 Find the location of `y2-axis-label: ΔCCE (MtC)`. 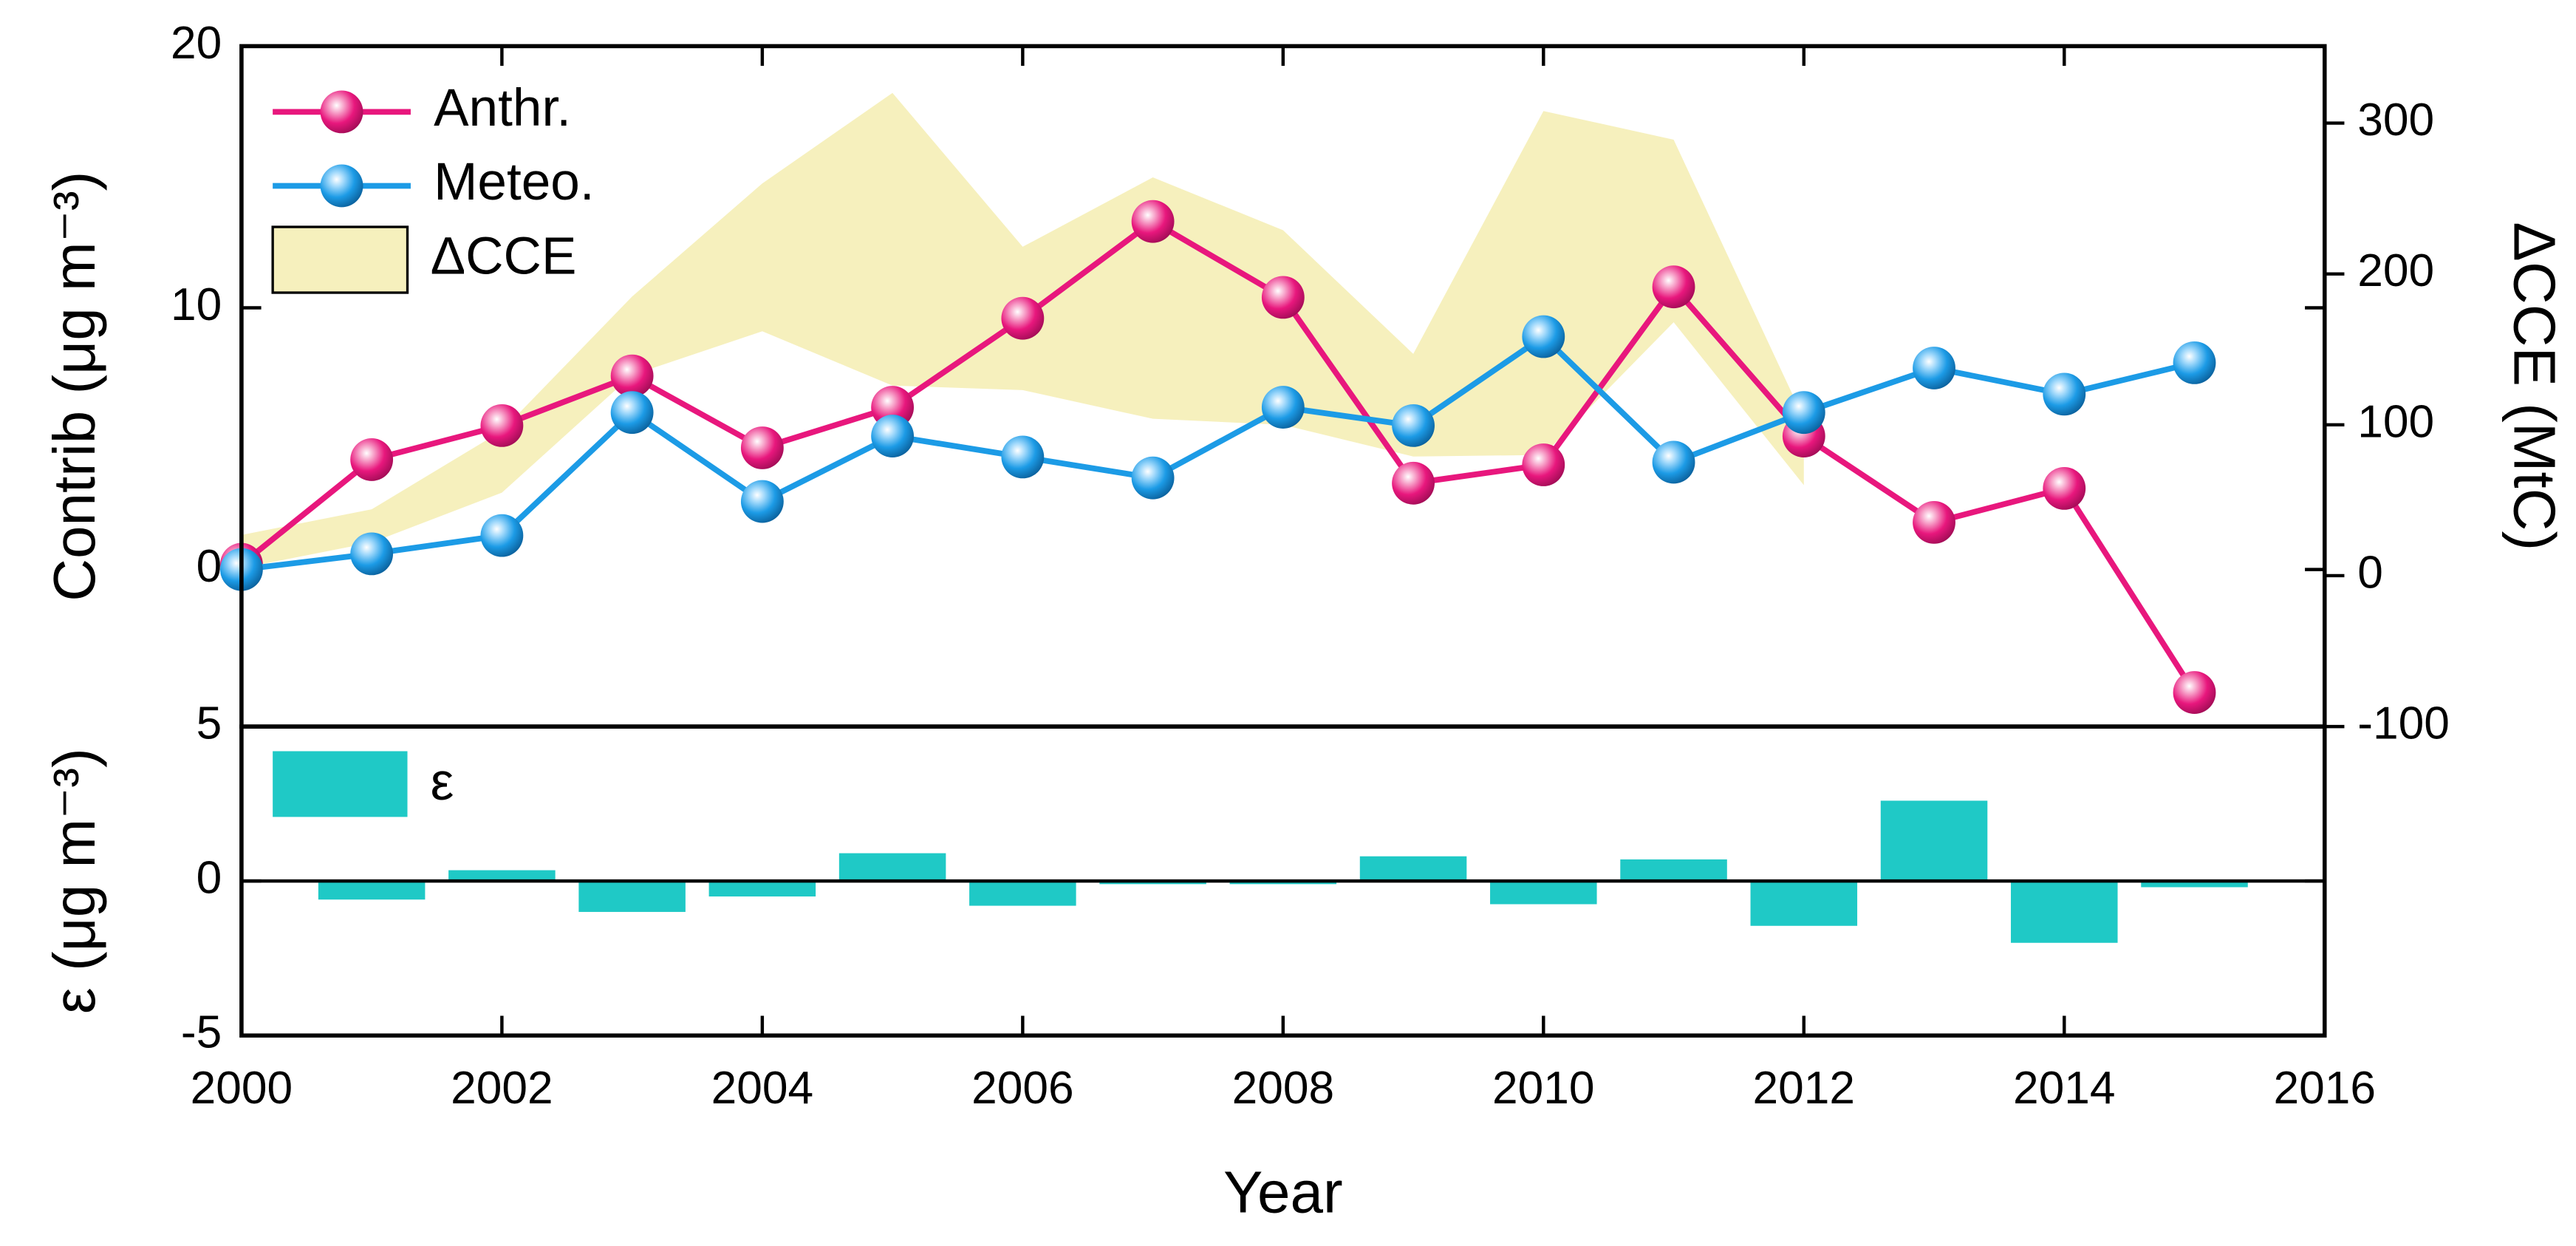

y2-axis-label: ΔCCE (MtC) is located at coordinates (2535, 386).